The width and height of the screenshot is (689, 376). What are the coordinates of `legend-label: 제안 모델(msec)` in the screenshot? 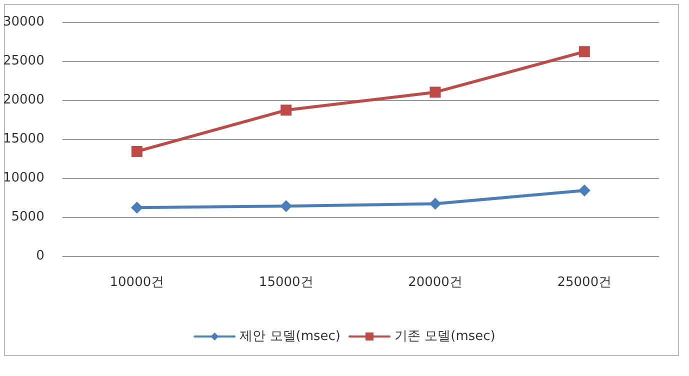 It's located at (290, 336).